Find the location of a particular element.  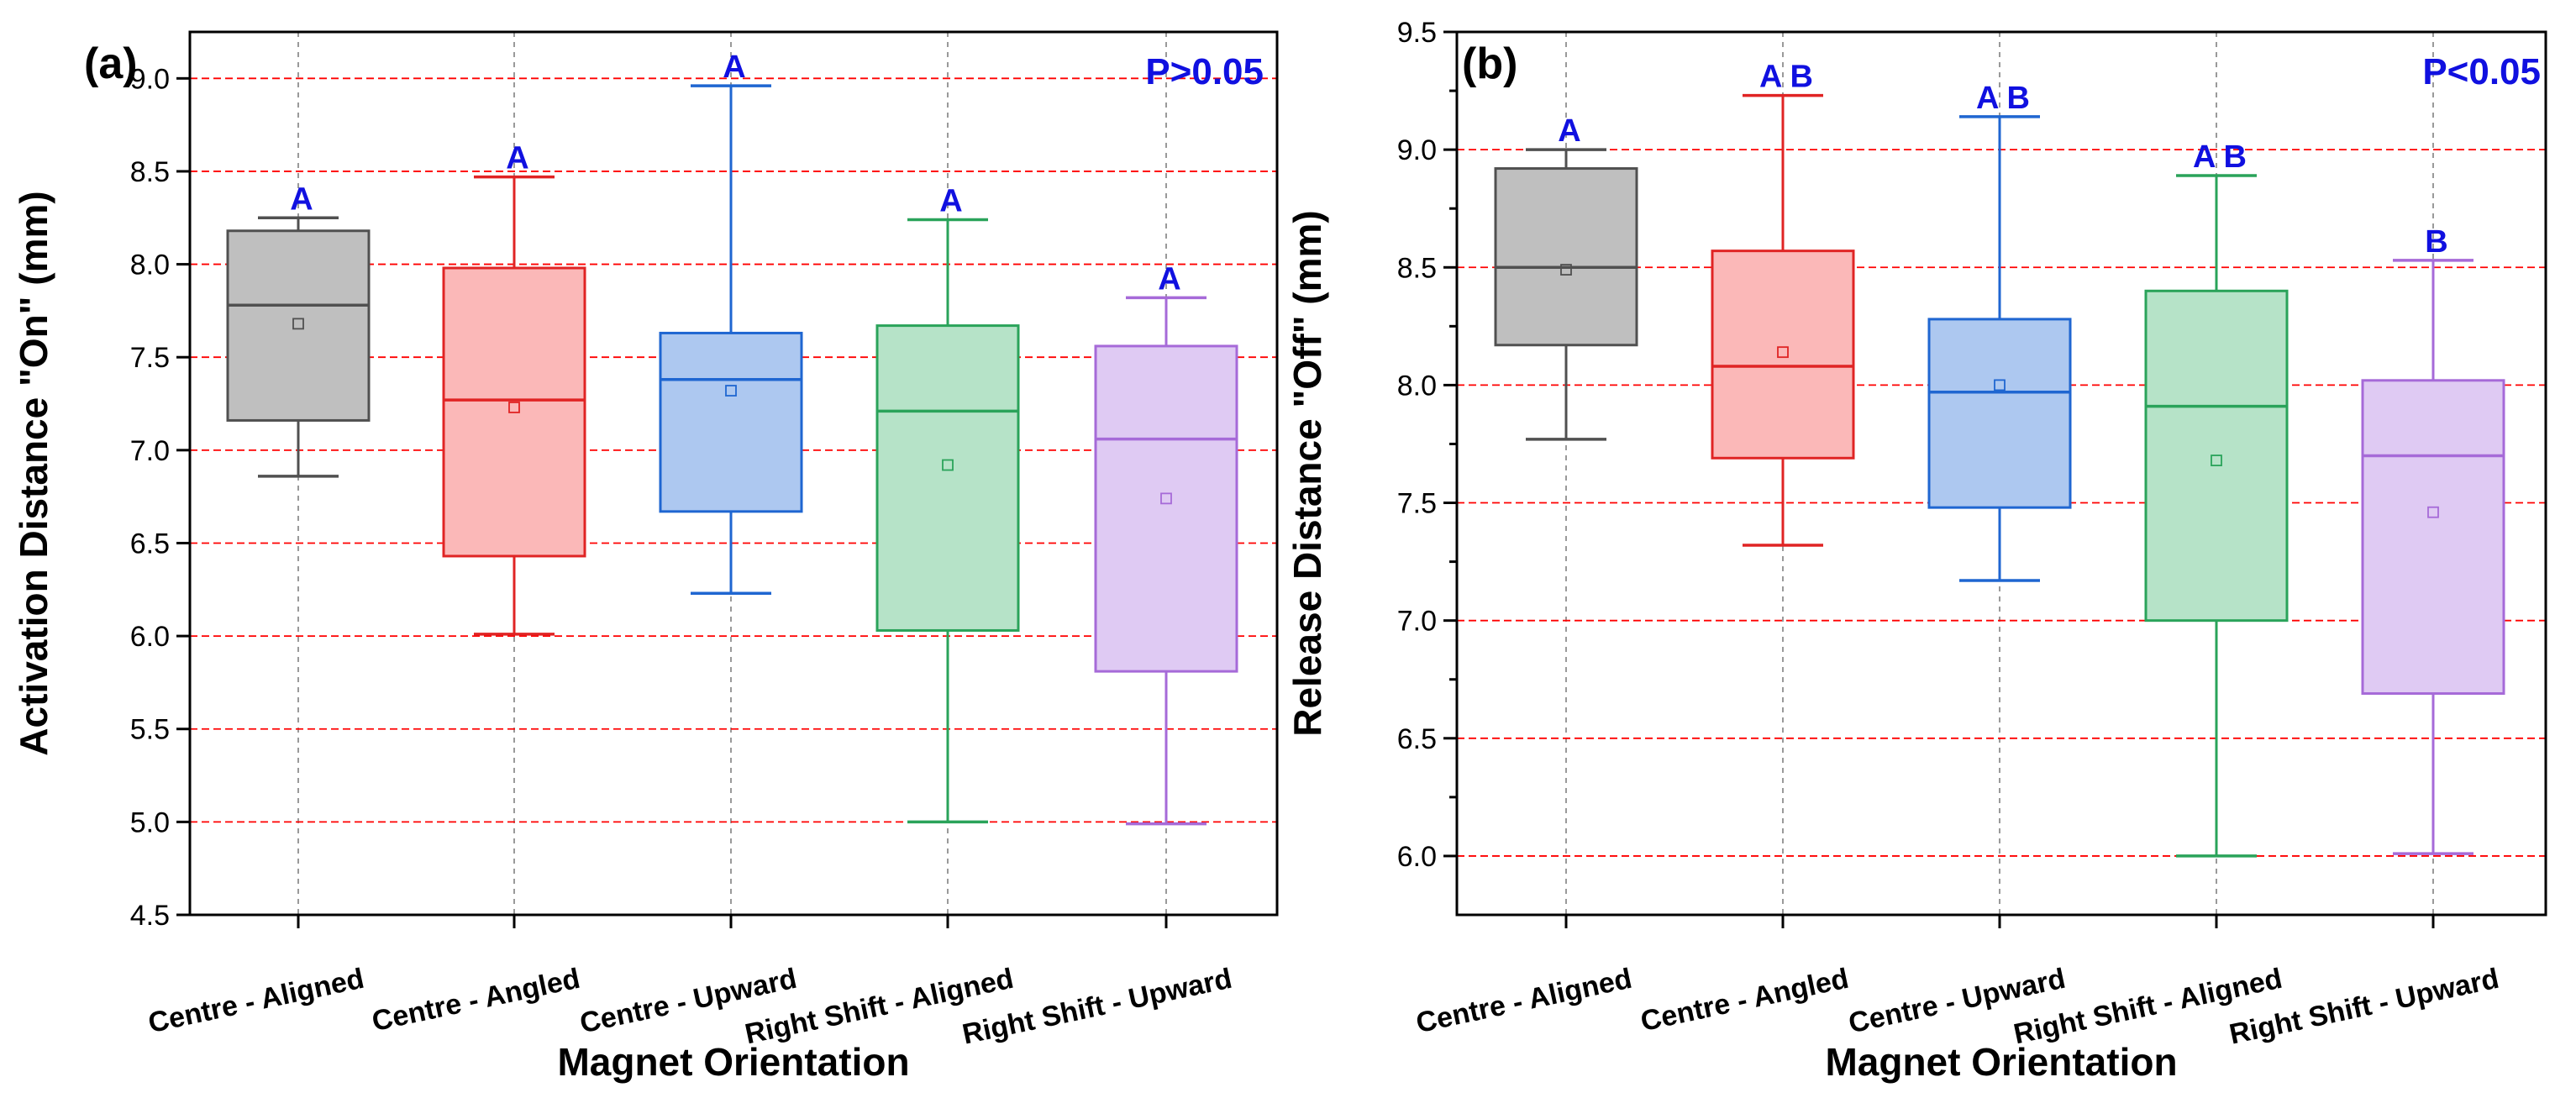

y-axis-title: Activation Distance "On" (mm) is located at coordinates (33, 473).